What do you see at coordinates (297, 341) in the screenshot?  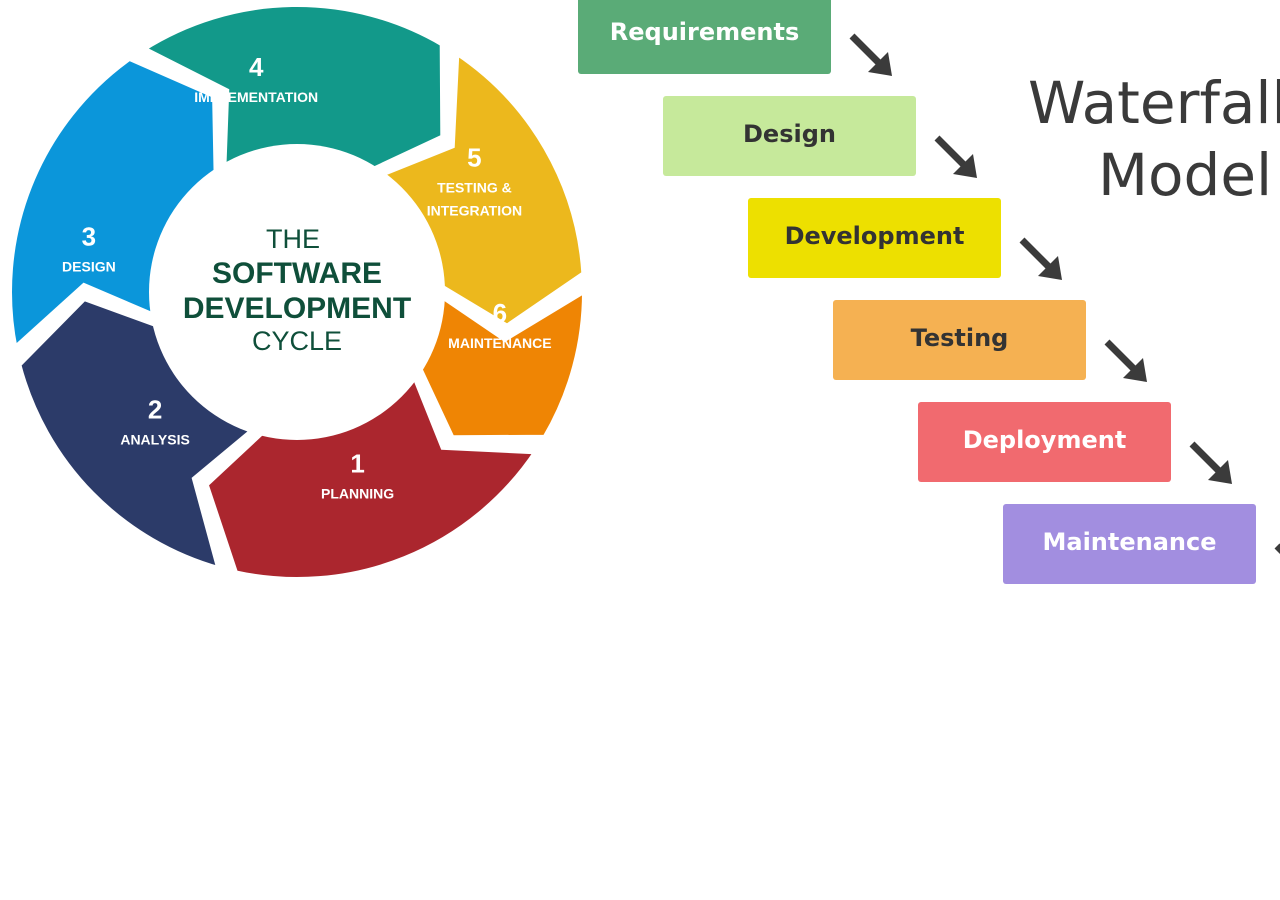 I see `cycle-center-title-line4: CYCLE` at bounding box center [297, 341].